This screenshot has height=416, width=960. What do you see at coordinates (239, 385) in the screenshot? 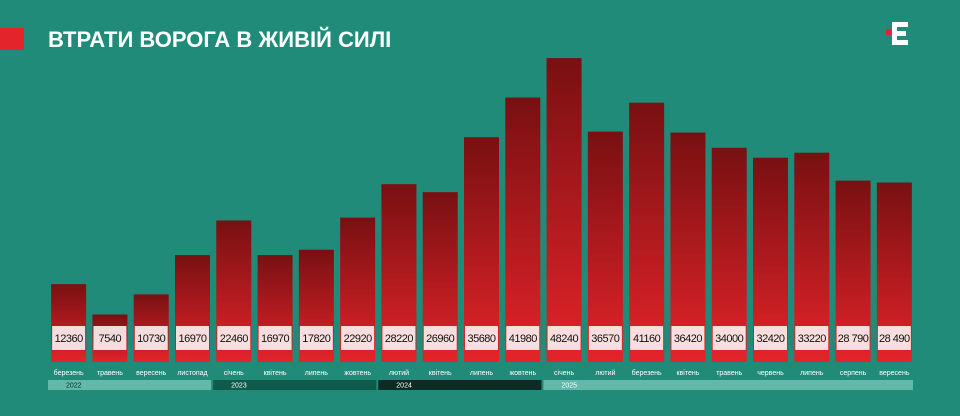
I see `year-label: 2023` at bounding box center [239, 385].